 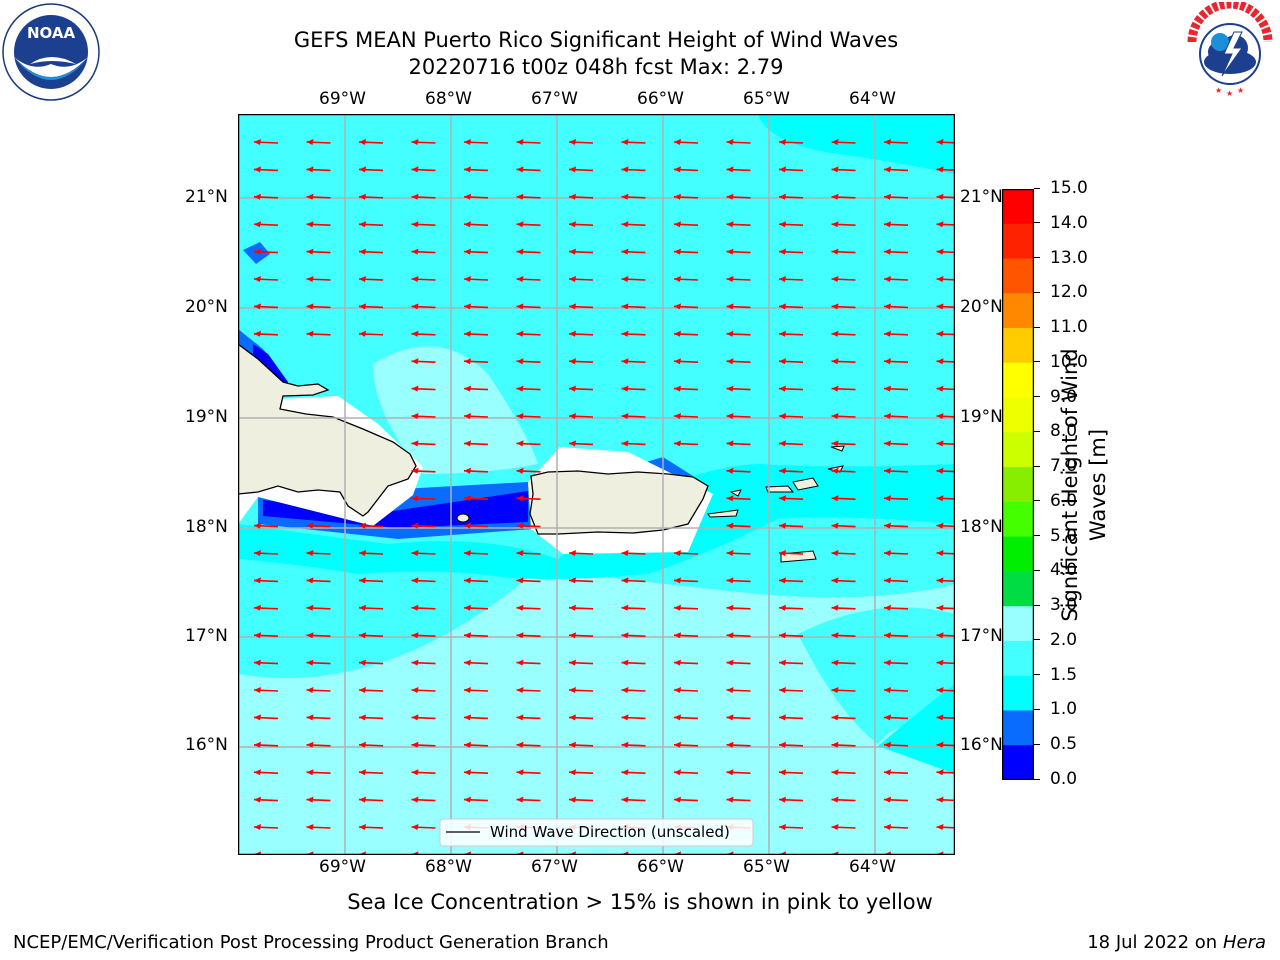 I want to click on lon-label-bottom: 67°W, so click(x=554, y=867).